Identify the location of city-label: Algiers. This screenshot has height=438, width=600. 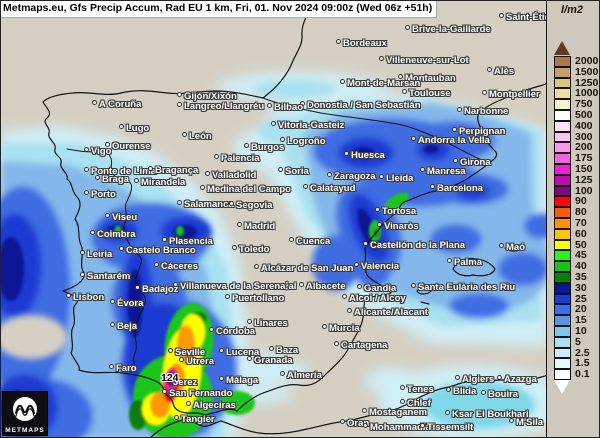
(474, 380).